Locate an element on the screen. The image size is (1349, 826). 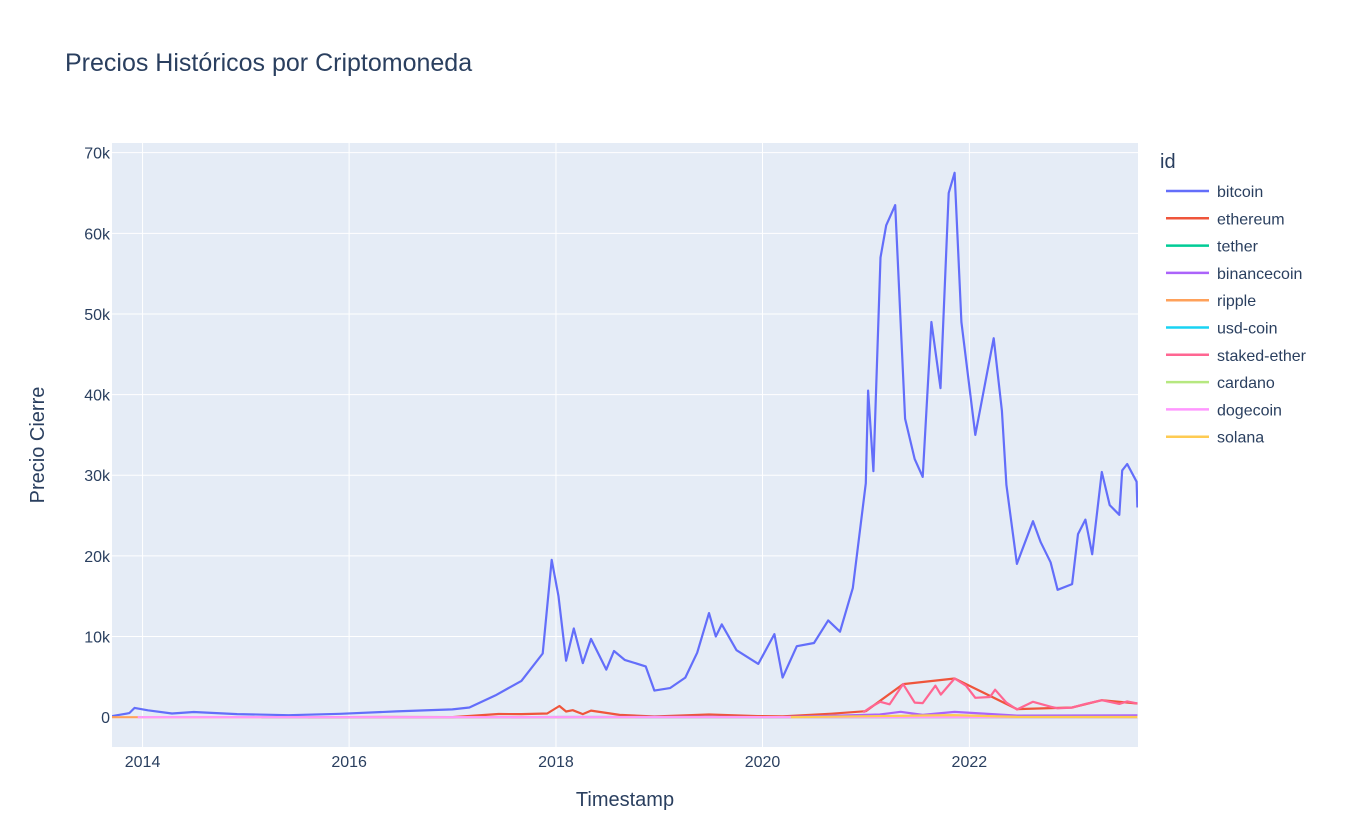
legend-item-staked-ether: staked-ether is located at coordinates (1236, 356).